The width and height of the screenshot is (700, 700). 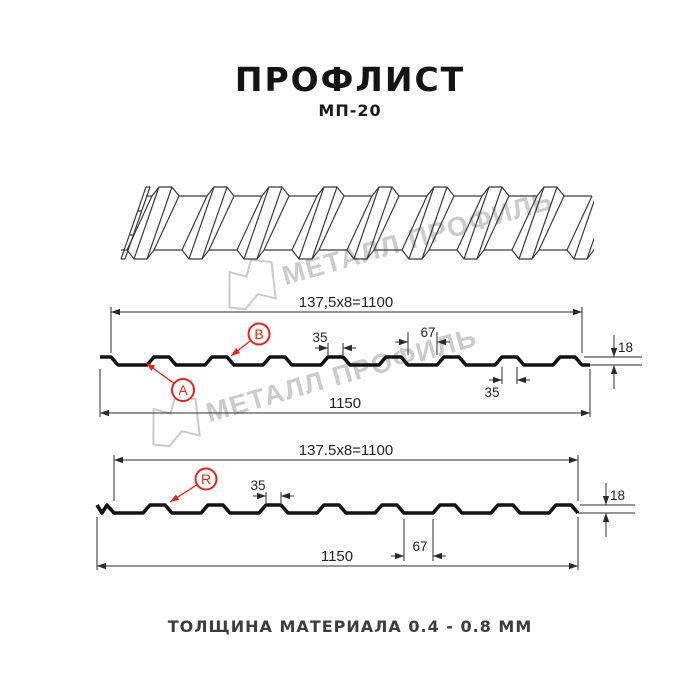 I want to click on callout-letter: B, so click(x=258, y=334).